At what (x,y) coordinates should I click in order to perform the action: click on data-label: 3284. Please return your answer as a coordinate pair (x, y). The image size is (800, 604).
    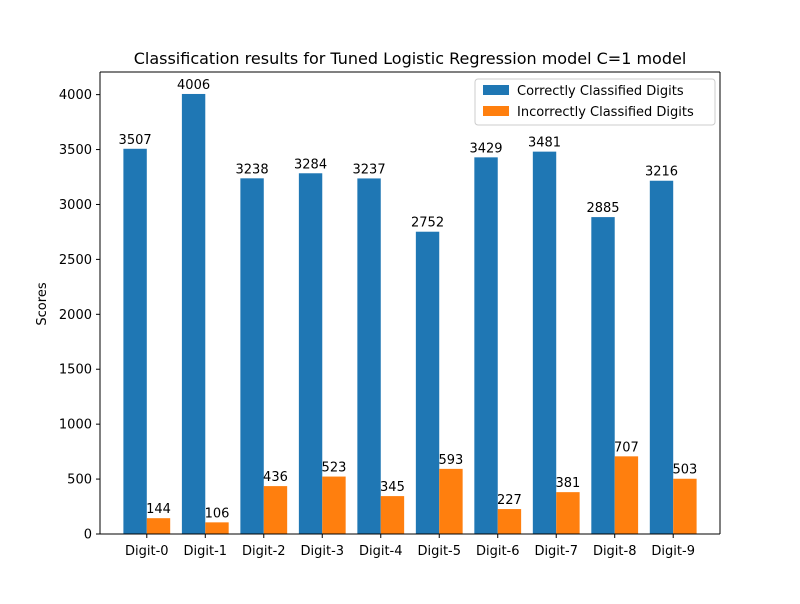
    Looking at the image, I should click on (310, 164).